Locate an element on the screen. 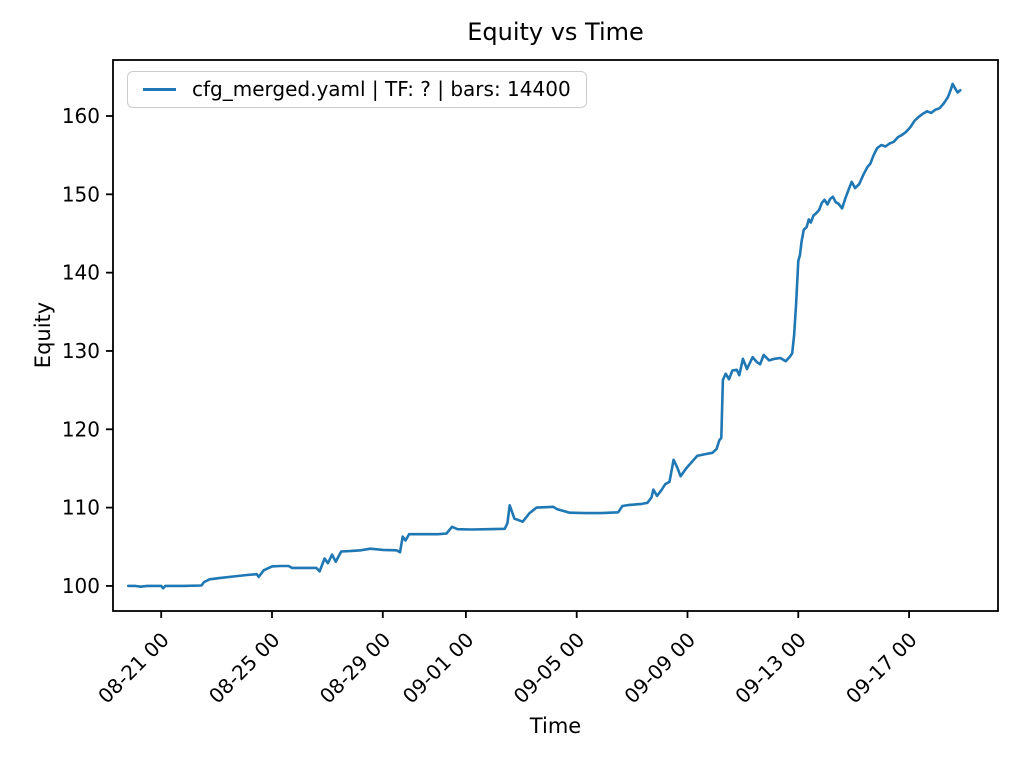  x-tick-label: 09-17 00 is located at coordinates (881, 668).